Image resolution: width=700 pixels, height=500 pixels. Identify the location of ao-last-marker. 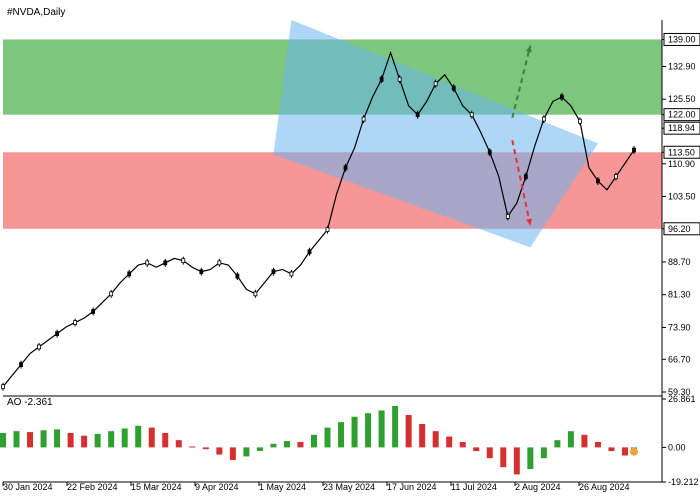
(634, 451).